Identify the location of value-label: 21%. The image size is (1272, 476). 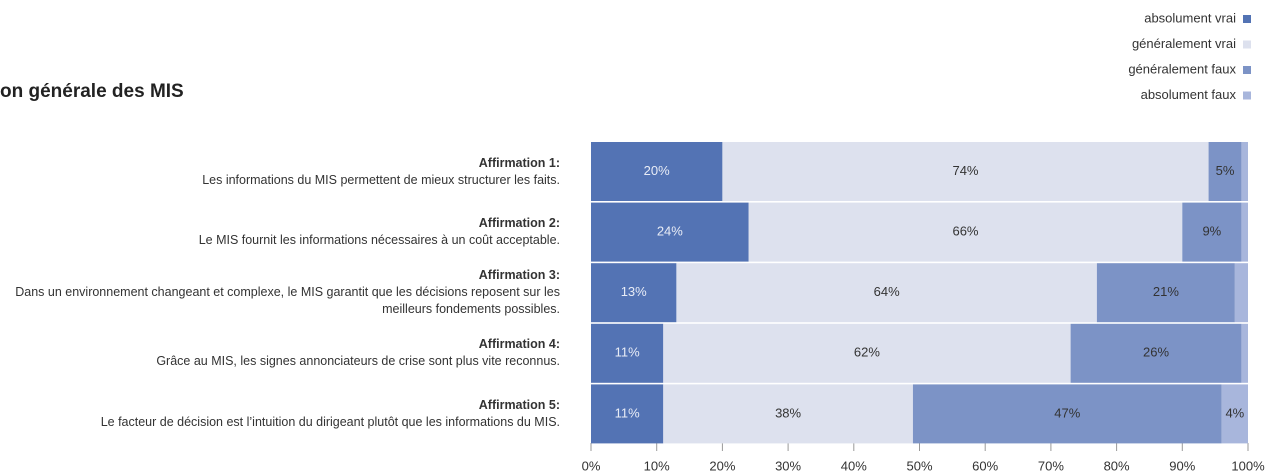
(1166, 291).